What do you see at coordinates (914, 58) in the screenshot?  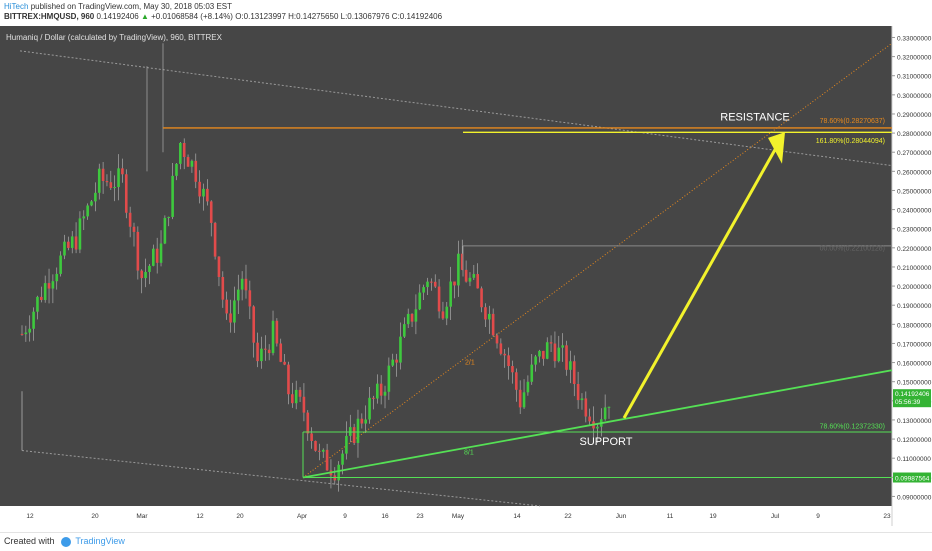 I see `y-tick-label: 0.32000000` at bounding box center [914, 58].